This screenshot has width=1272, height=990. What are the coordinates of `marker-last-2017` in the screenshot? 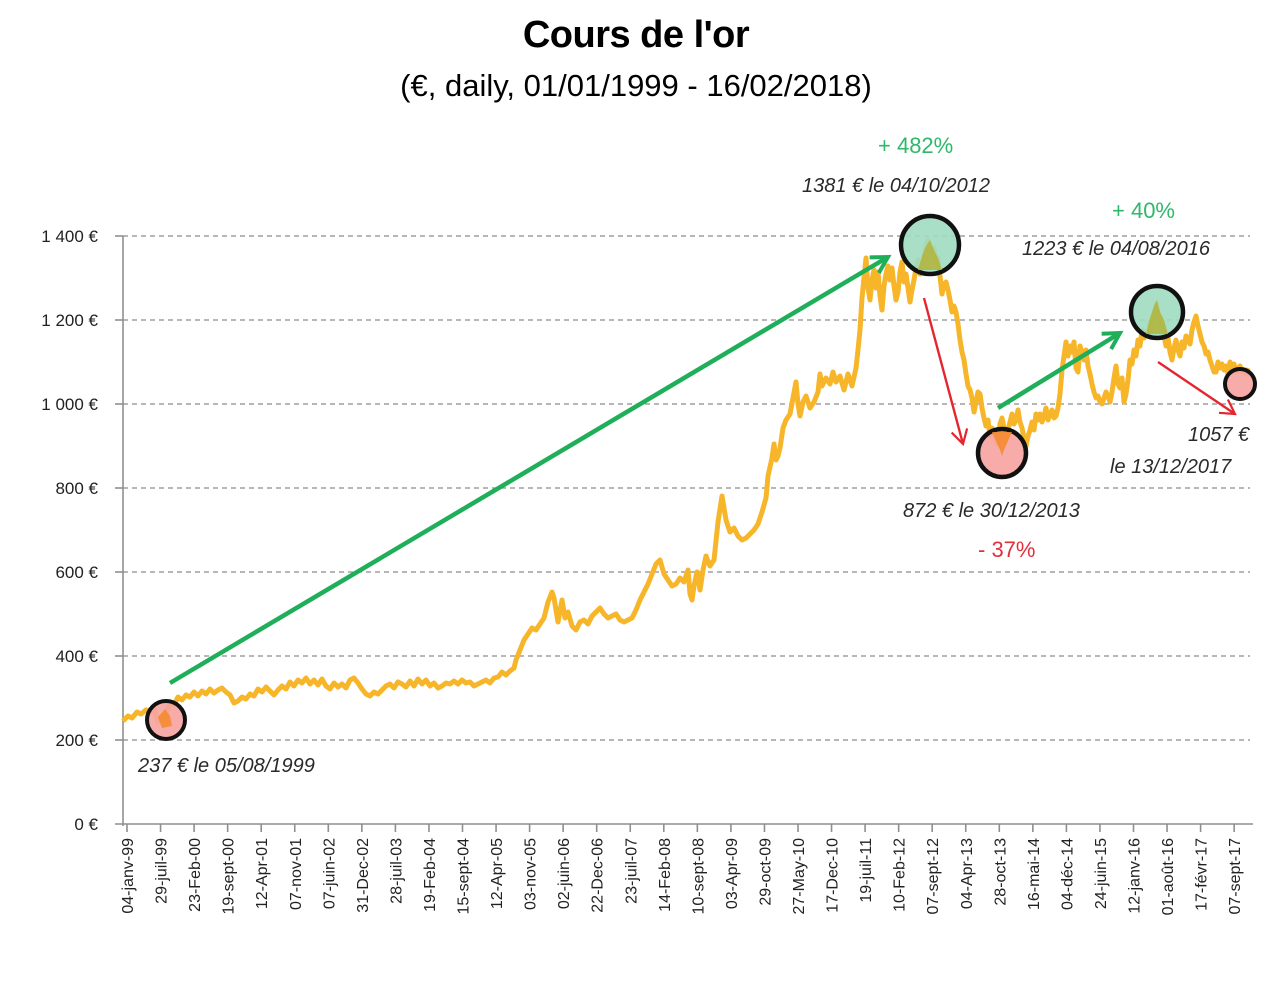 It's located at (1240, 384).